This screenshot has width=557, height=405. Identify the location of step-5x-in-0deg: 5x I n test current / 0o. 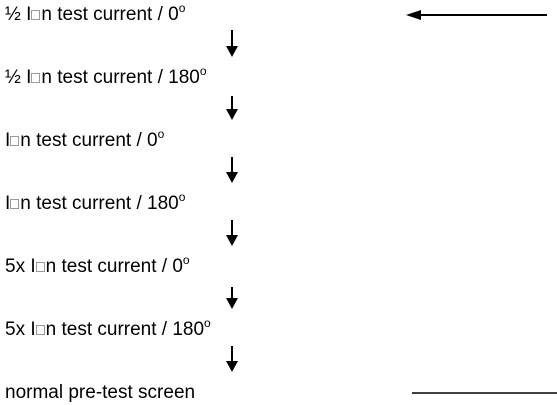
(97, 265).